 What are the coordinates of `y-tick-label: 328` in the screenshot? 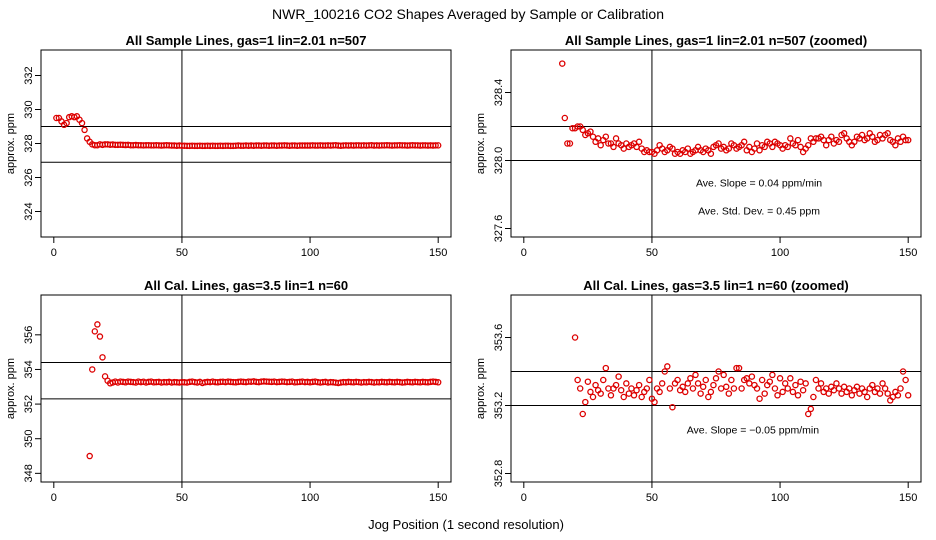 It's located at (29, 143).